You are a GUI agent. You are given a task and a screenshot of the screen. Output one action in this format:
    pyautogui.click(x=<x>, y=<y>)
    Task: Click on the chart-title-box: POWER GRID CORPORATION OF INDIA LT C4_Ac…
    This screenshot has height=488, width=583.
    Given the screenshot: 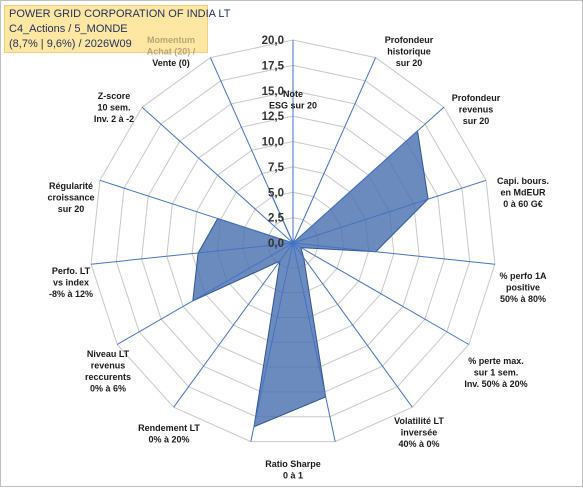 What is the action you would take?
    pyautogui.click(x=117, y=29)
    